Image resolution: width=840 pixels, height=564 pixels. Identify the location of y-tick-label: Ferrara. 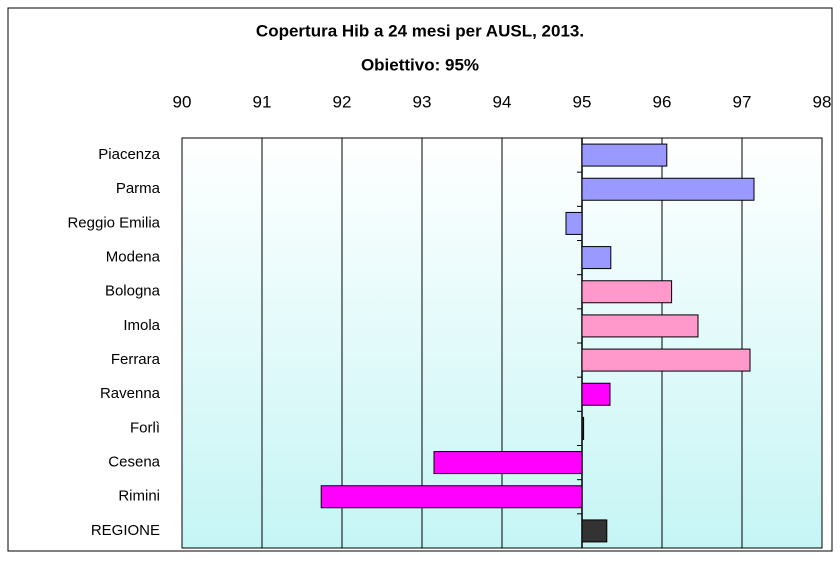
(136, 359).